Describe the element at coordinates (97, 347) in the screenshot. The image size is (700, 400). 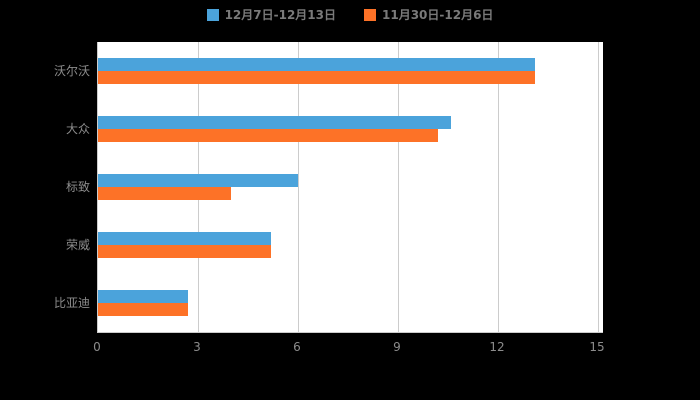
I see `x-axis-label: 0` at that location.